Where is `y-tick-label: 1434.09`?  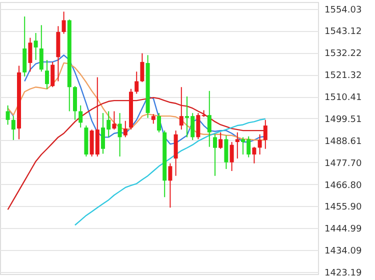 y-tick-label: 1434.09 is located at coordinates (343, 251).